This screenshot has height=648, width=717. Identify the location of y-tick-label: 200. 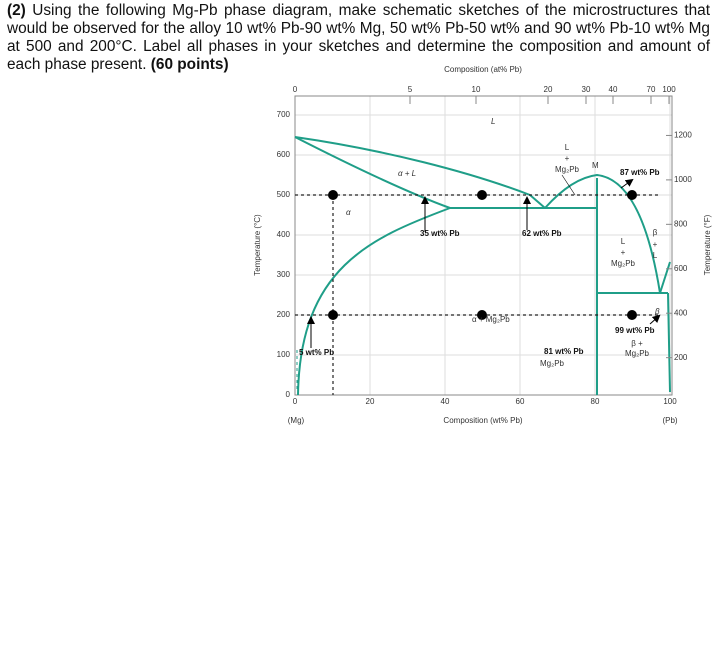
(284, 314).